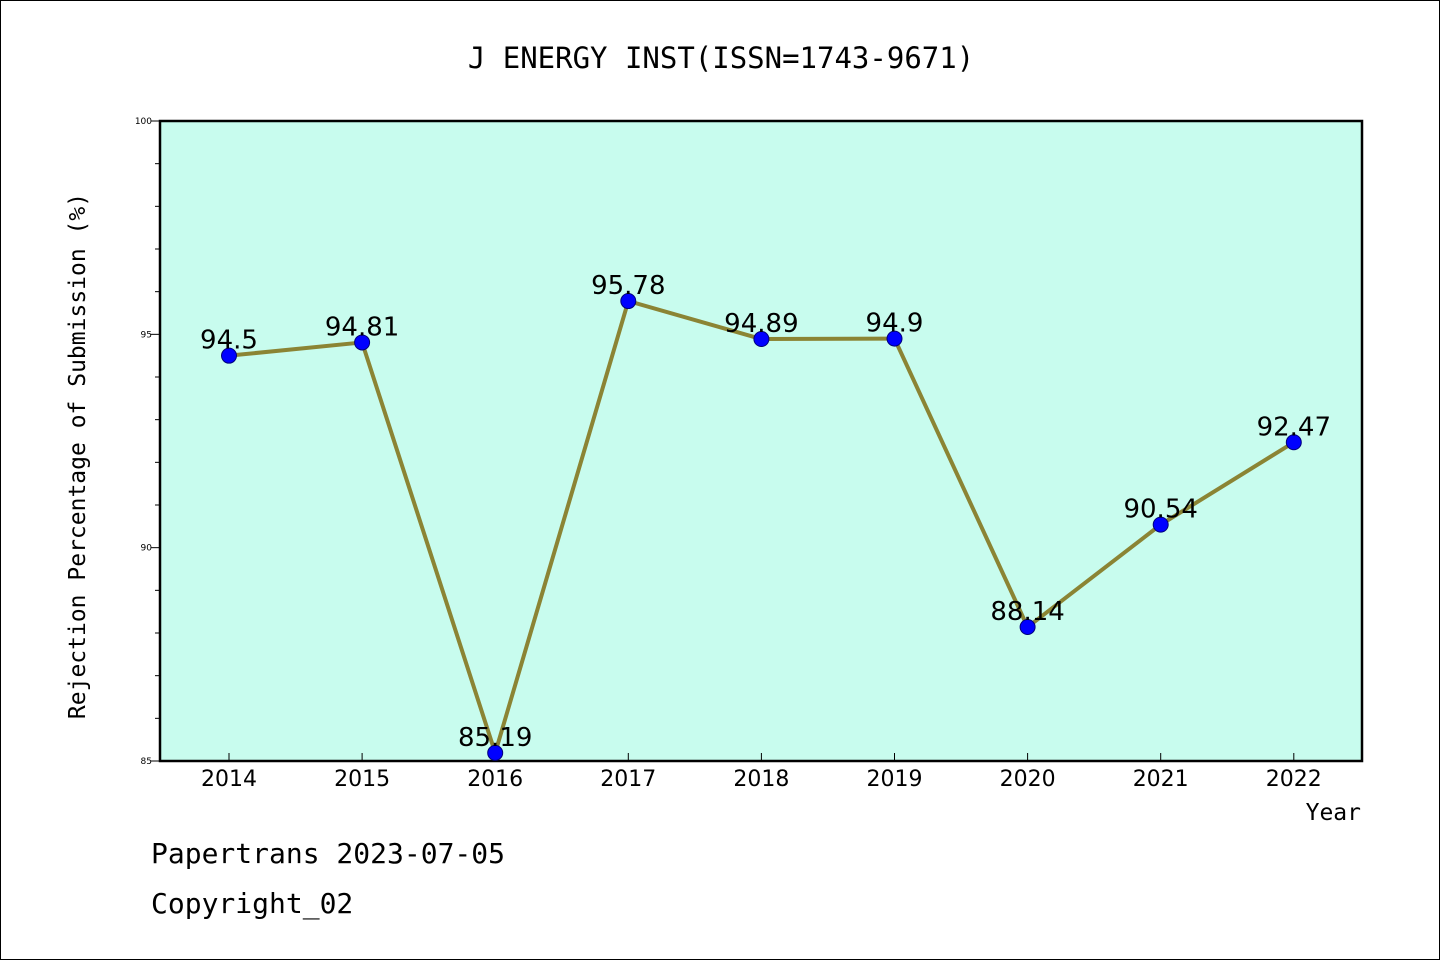 The height and width of the screenshot is (961, 1440). What do you see at coordinates (628, 286) in the screenshot?
I see `data-value-label: 95.78` at bounding box center [628, 286].